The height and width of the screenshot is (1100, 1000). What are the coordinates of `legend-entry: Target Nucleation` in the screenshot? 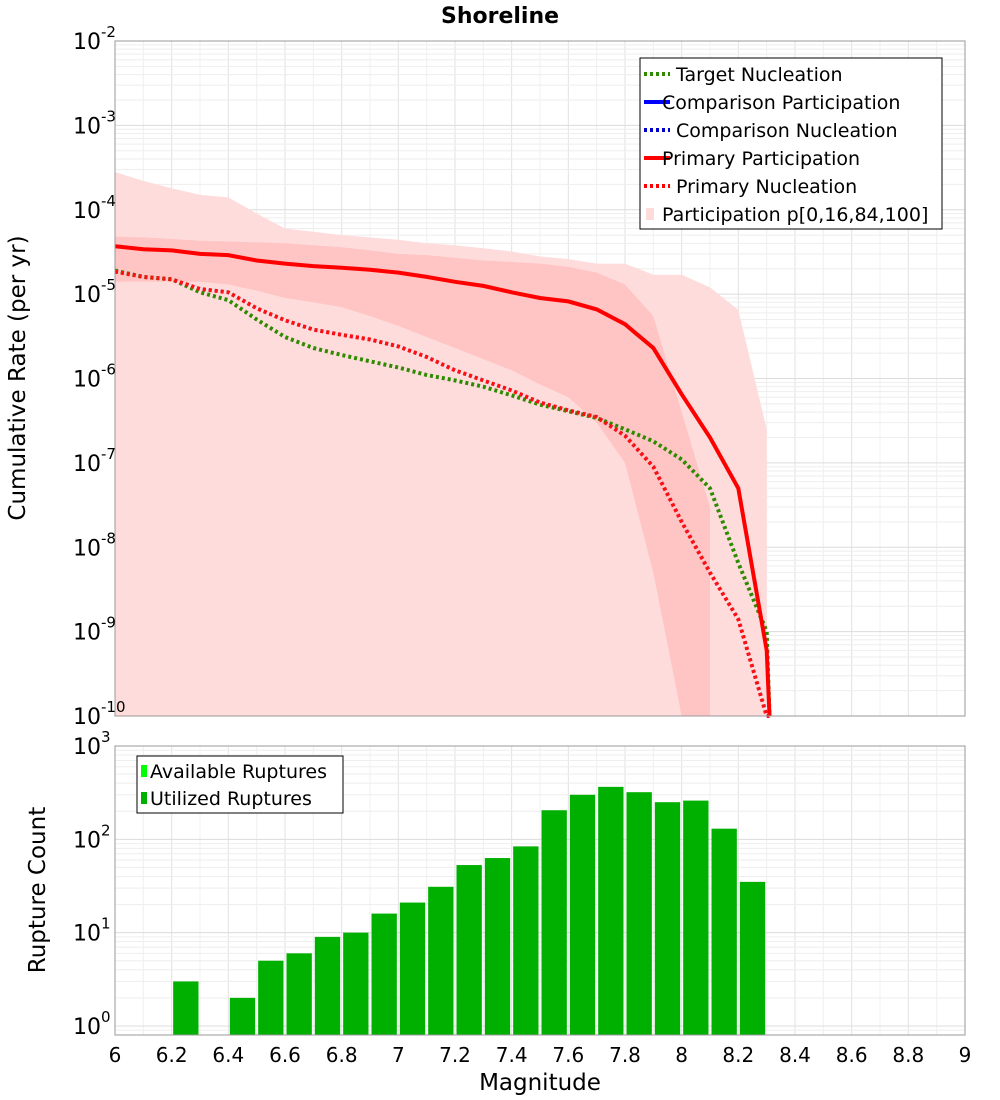 It's located at (743, 75).